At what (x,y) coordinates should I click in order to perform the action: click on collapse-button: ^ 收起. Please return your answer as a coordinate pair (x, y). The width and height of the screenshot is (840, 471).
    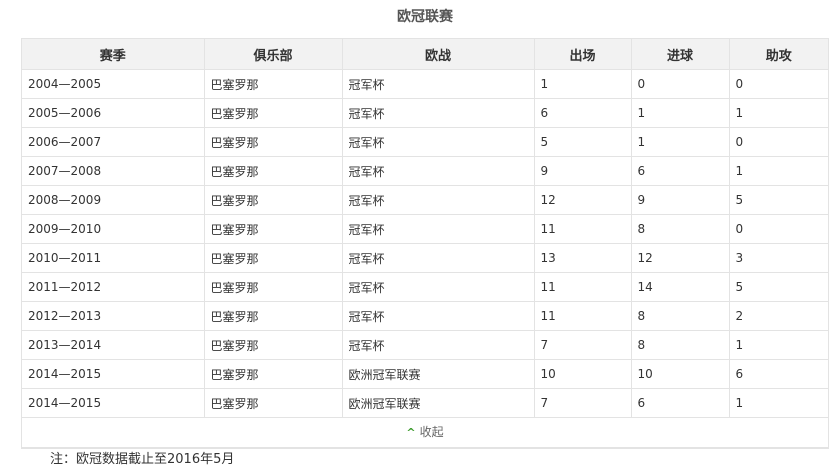
    Looking at the image, I should click on (425, 432).